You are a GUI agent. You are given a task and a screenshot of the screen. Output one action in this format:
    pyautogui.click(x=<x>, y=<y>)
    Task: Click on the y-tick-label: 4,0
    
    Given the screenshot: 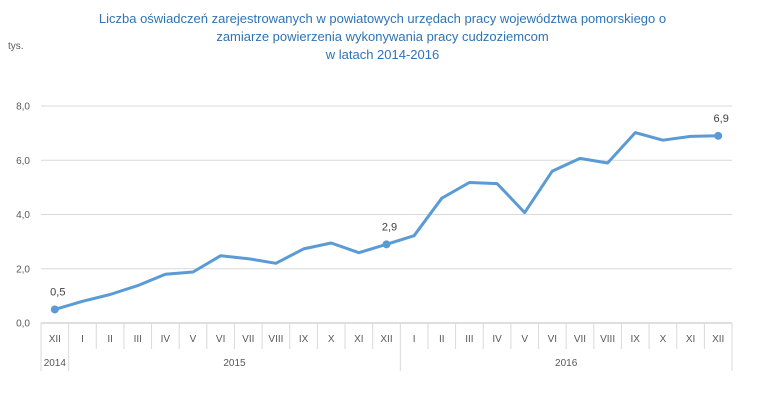 What is the action you would take?
    pyautogui.click(x=23, y=215)
    